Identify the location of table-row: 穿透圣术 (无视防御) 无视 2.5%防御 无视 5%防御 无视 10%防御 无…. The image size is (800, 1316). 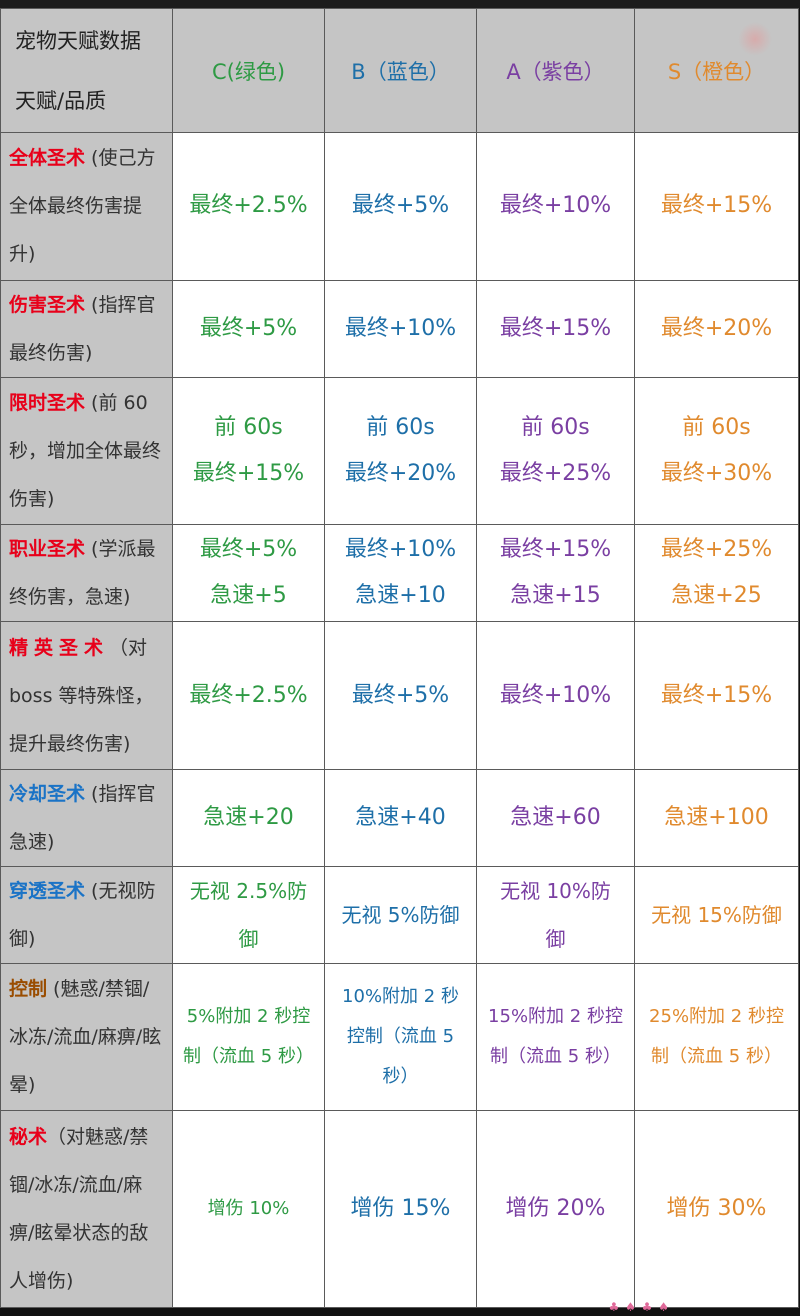
(399, 915).